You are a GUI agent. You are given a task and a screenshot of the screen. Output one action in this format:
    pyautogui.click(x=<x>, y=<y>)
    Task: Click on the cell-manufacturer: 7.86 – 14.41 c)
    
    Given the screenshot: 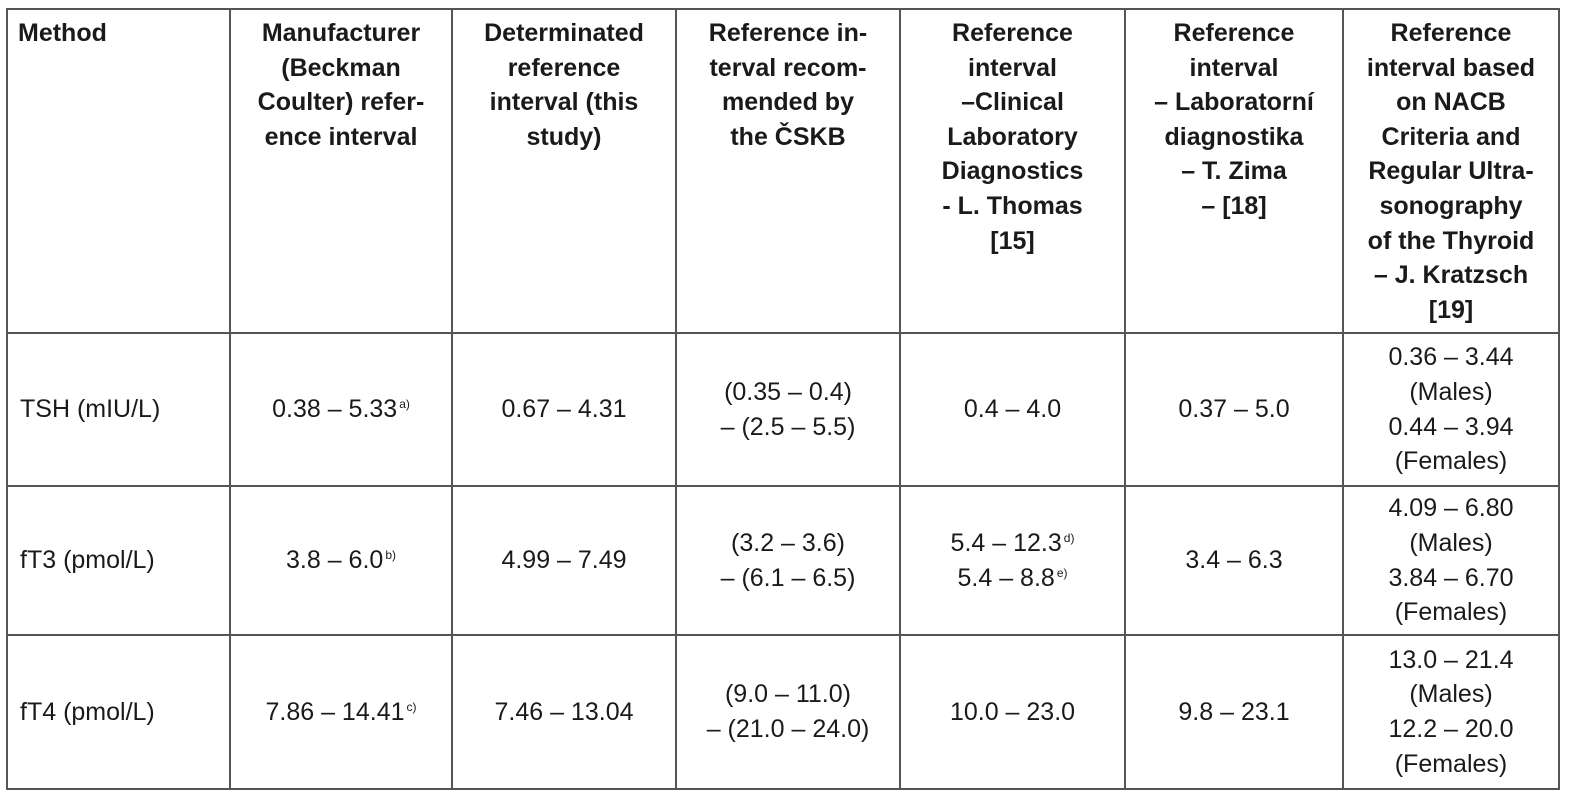 What is the action you would take?
    pyautogui.click(x=341, y=712)
    